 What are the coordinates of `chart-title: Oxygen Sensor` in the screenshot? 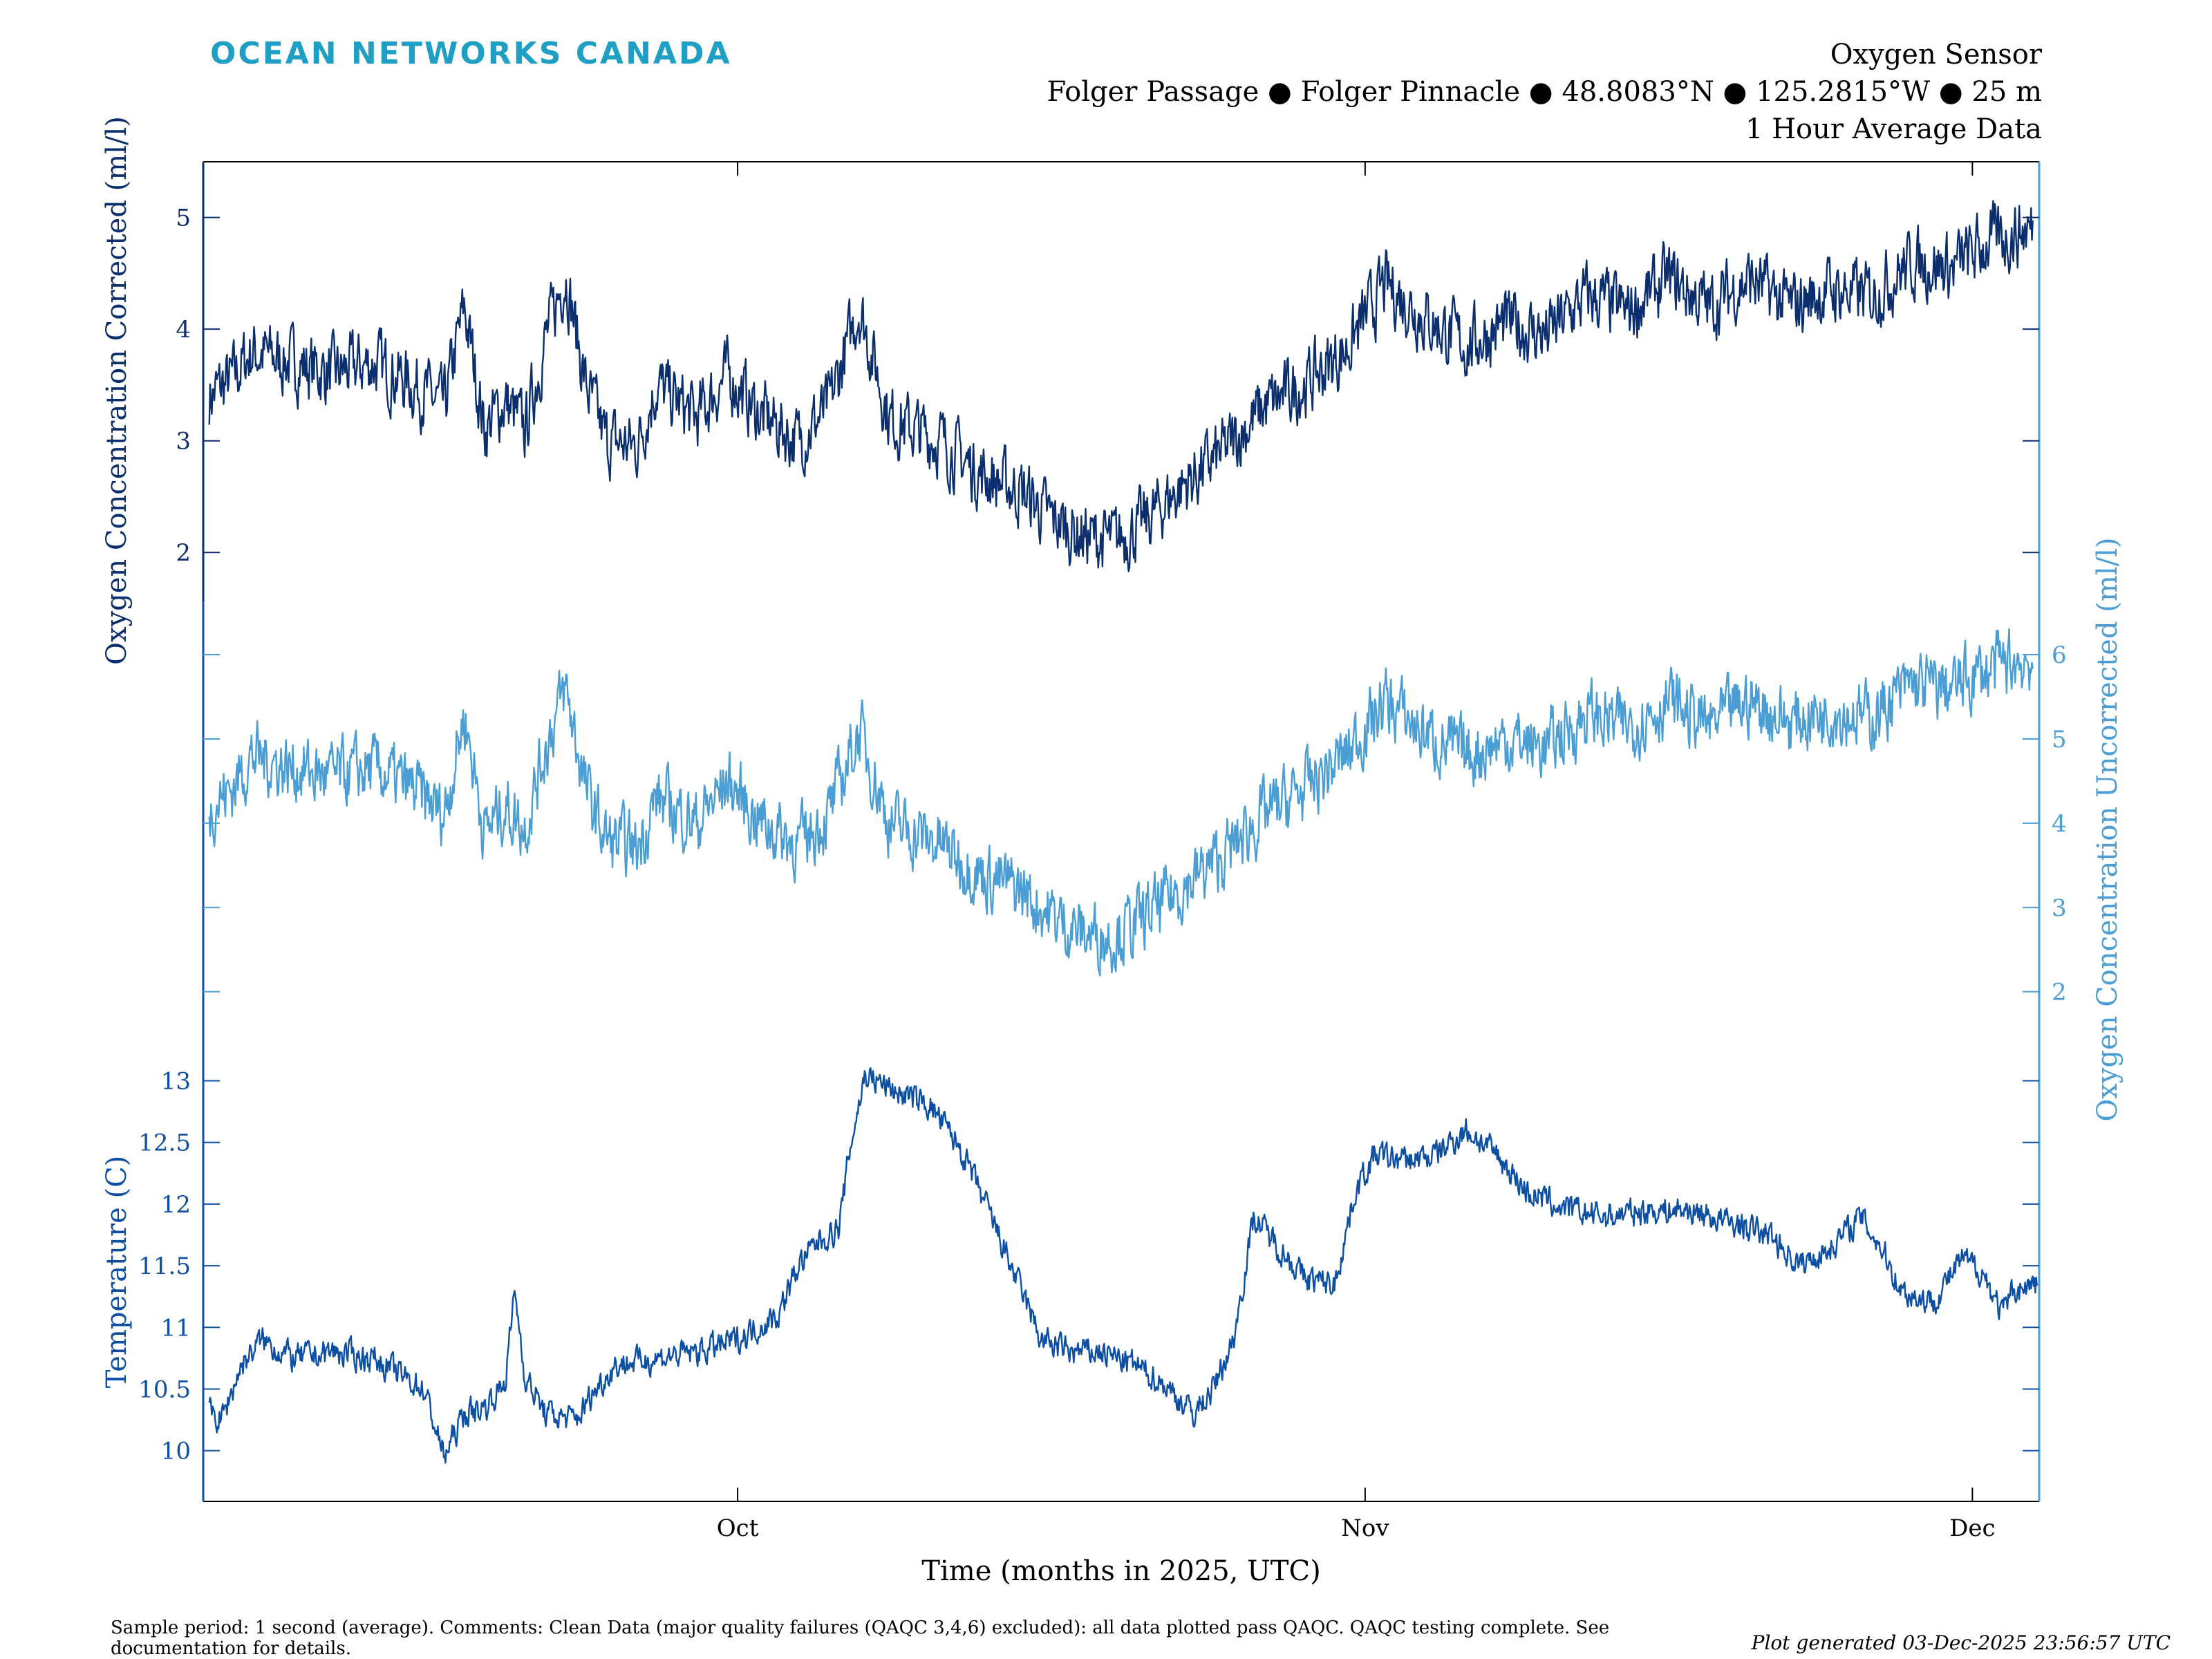 It's located at (1936, 55).